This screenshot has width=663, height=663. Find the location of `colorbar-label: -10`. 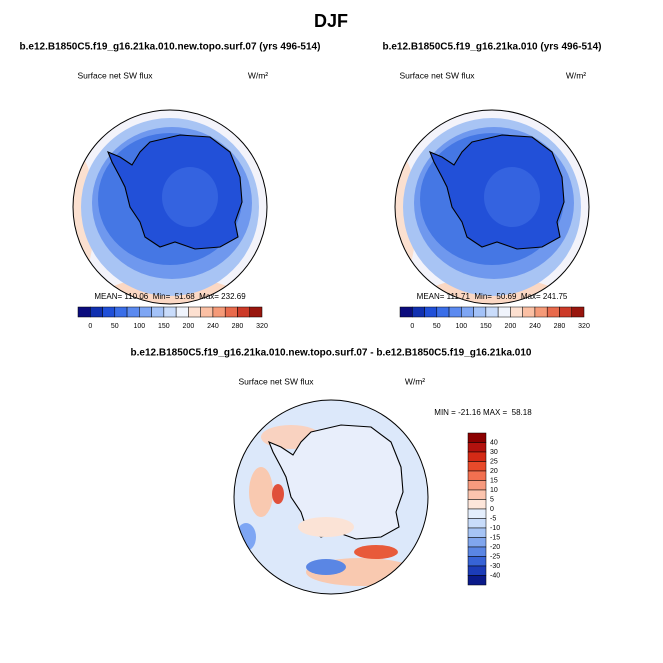

colorbar-label: -10 is located at coordinates (495, 528).